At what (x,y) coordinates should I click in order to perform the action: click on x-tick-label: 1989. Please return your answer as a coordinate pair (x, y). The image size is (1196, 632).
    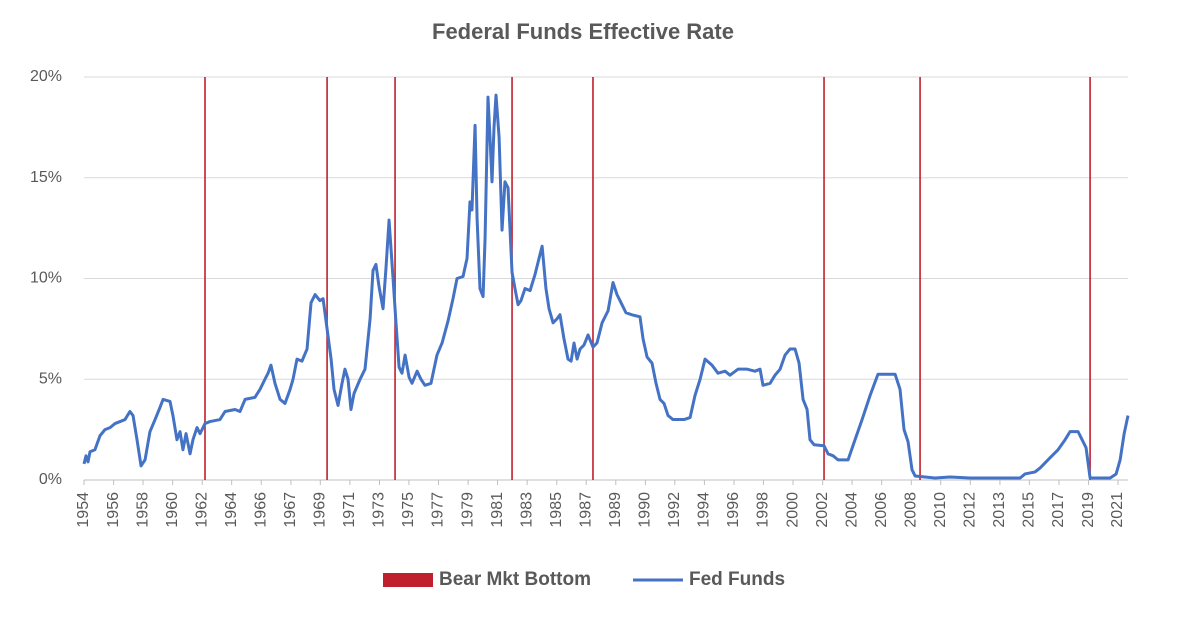
    Looking at the image, I should click on (615, 510).